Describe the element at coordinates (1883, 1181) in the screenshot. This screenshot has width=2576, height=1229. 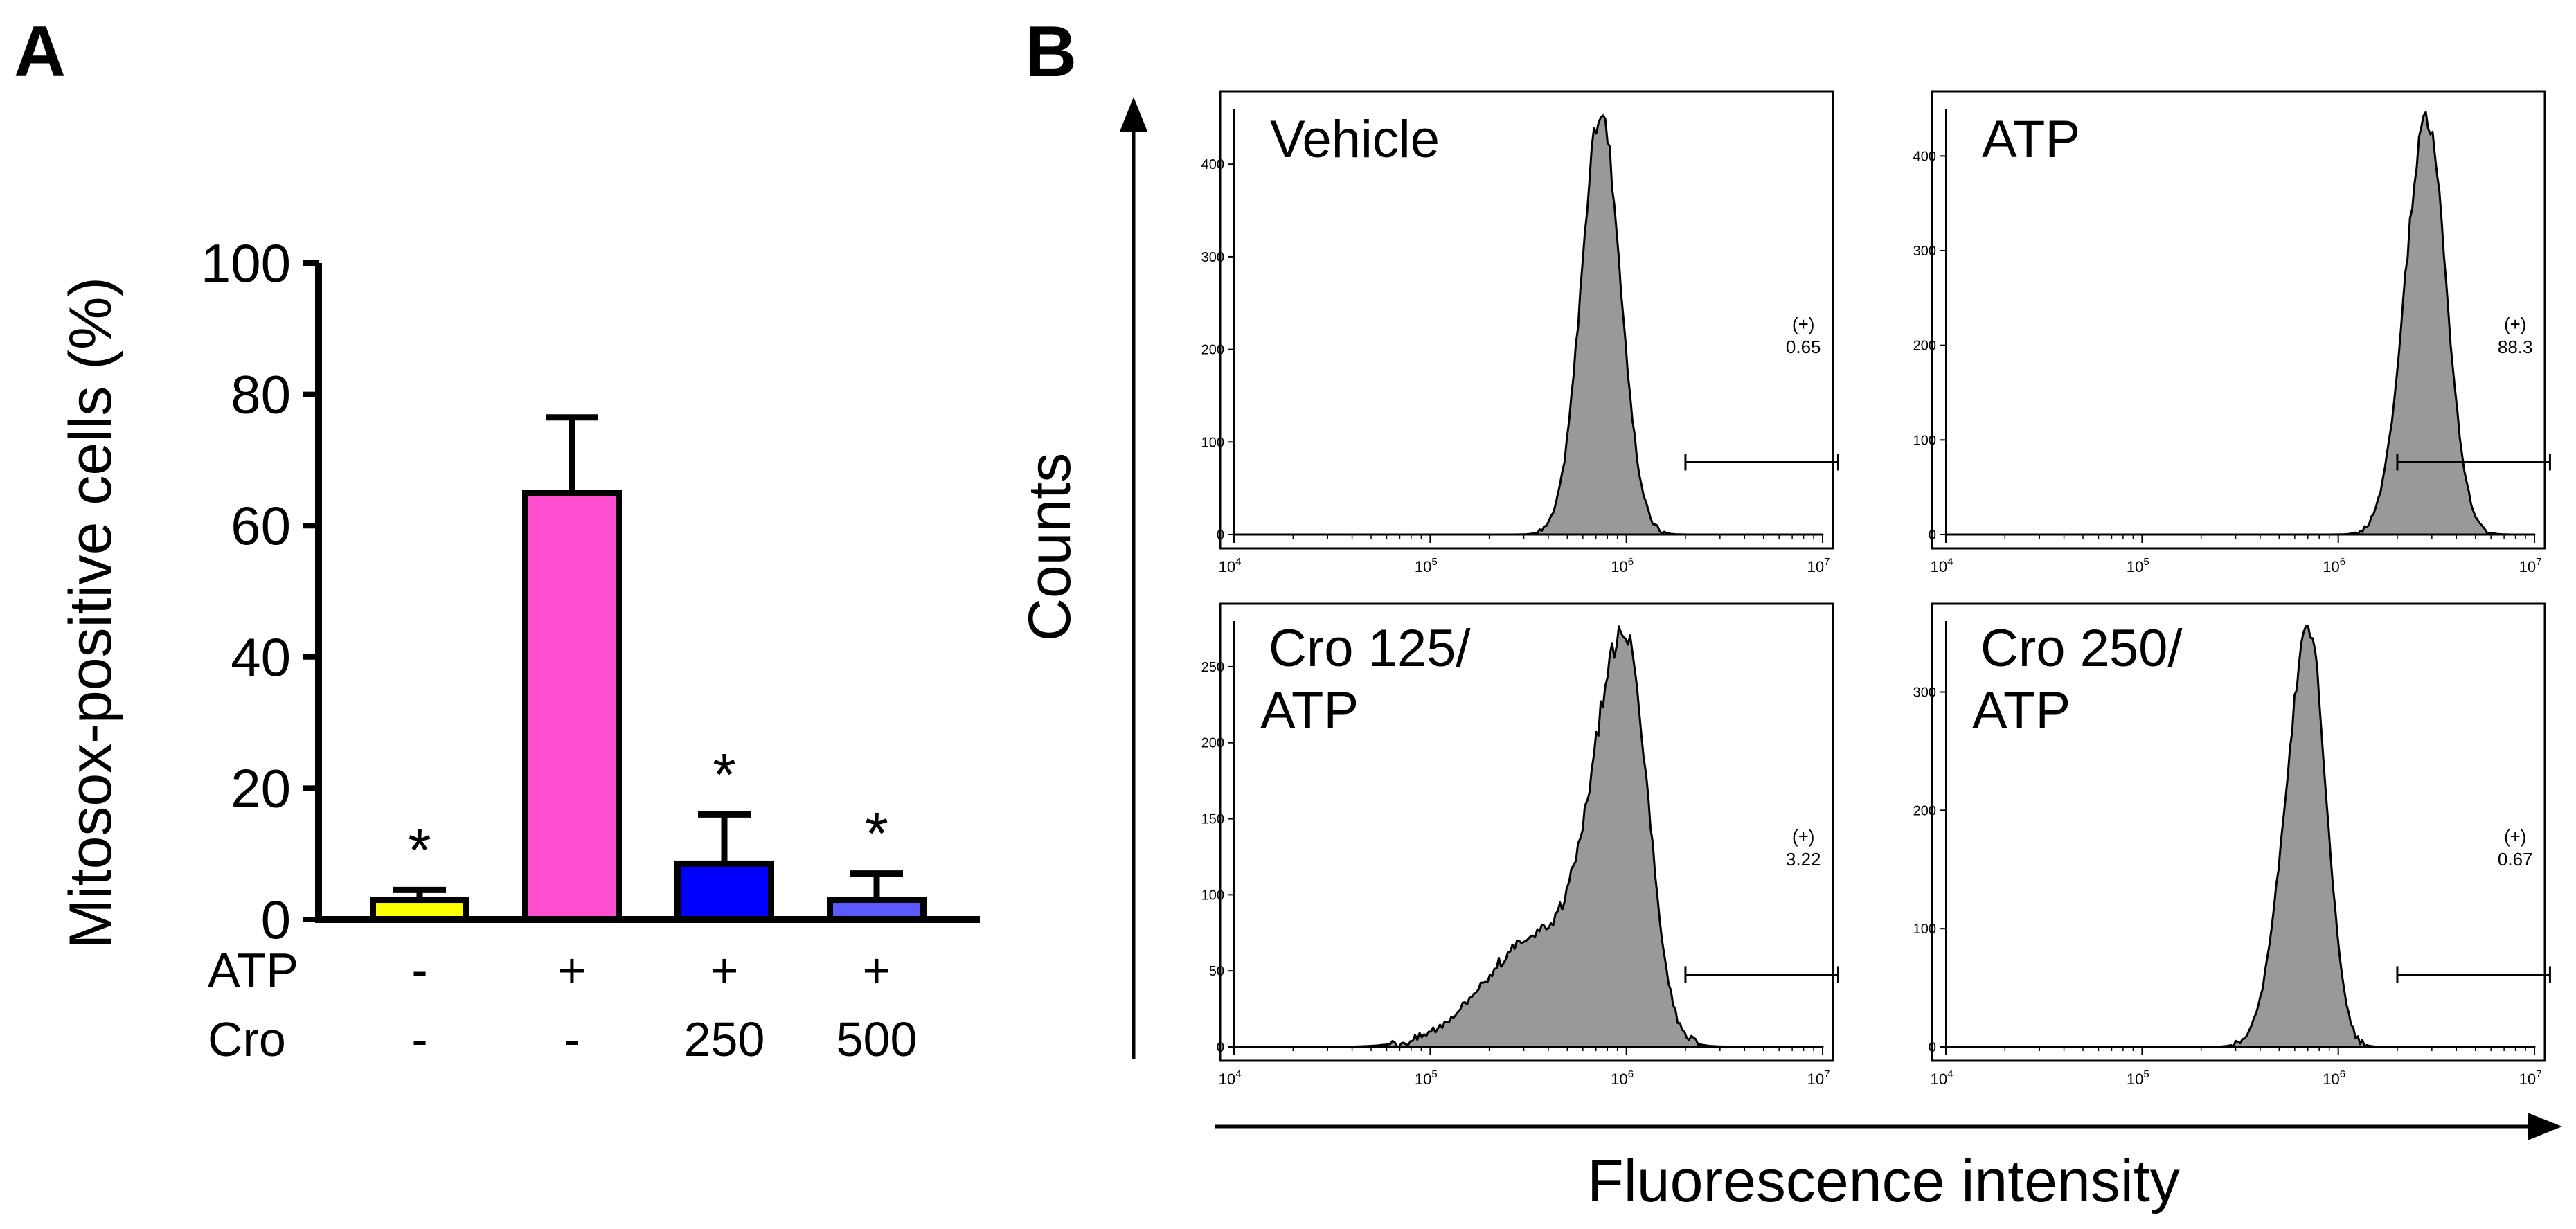
I see `panel-b-x-axis-title: Fluorescence intensity` at that location.